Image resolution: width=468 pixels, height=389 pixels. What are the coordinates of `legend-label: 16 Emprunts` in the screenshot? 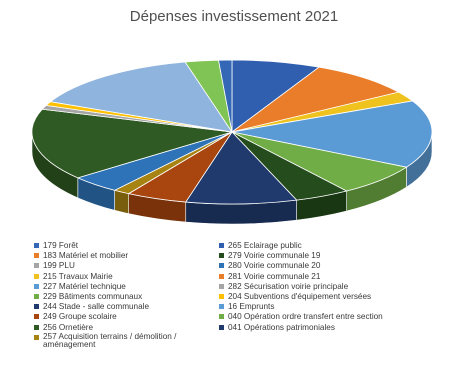 It's located at (251, 307).